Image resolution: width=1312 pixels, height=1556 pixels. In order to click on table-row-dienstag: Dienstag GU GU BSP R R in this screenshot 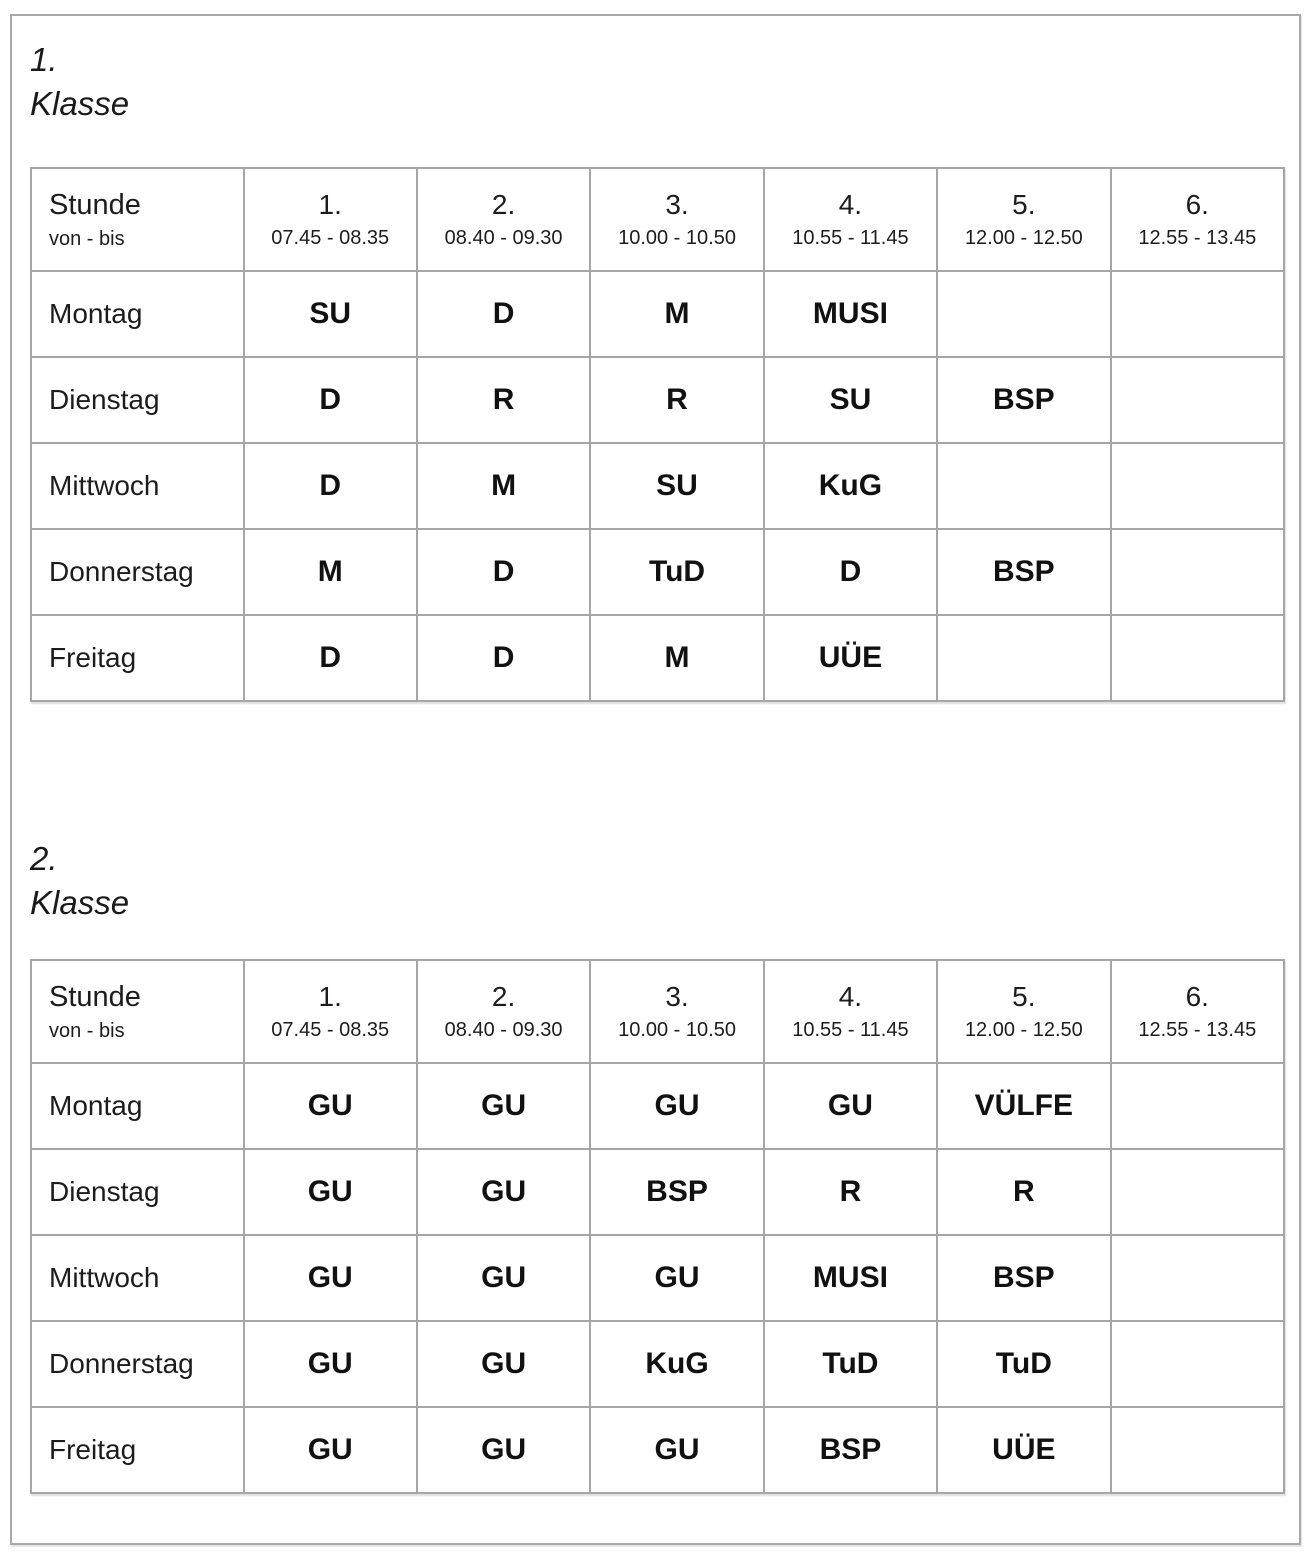, I will do `click(658, 1192)`.